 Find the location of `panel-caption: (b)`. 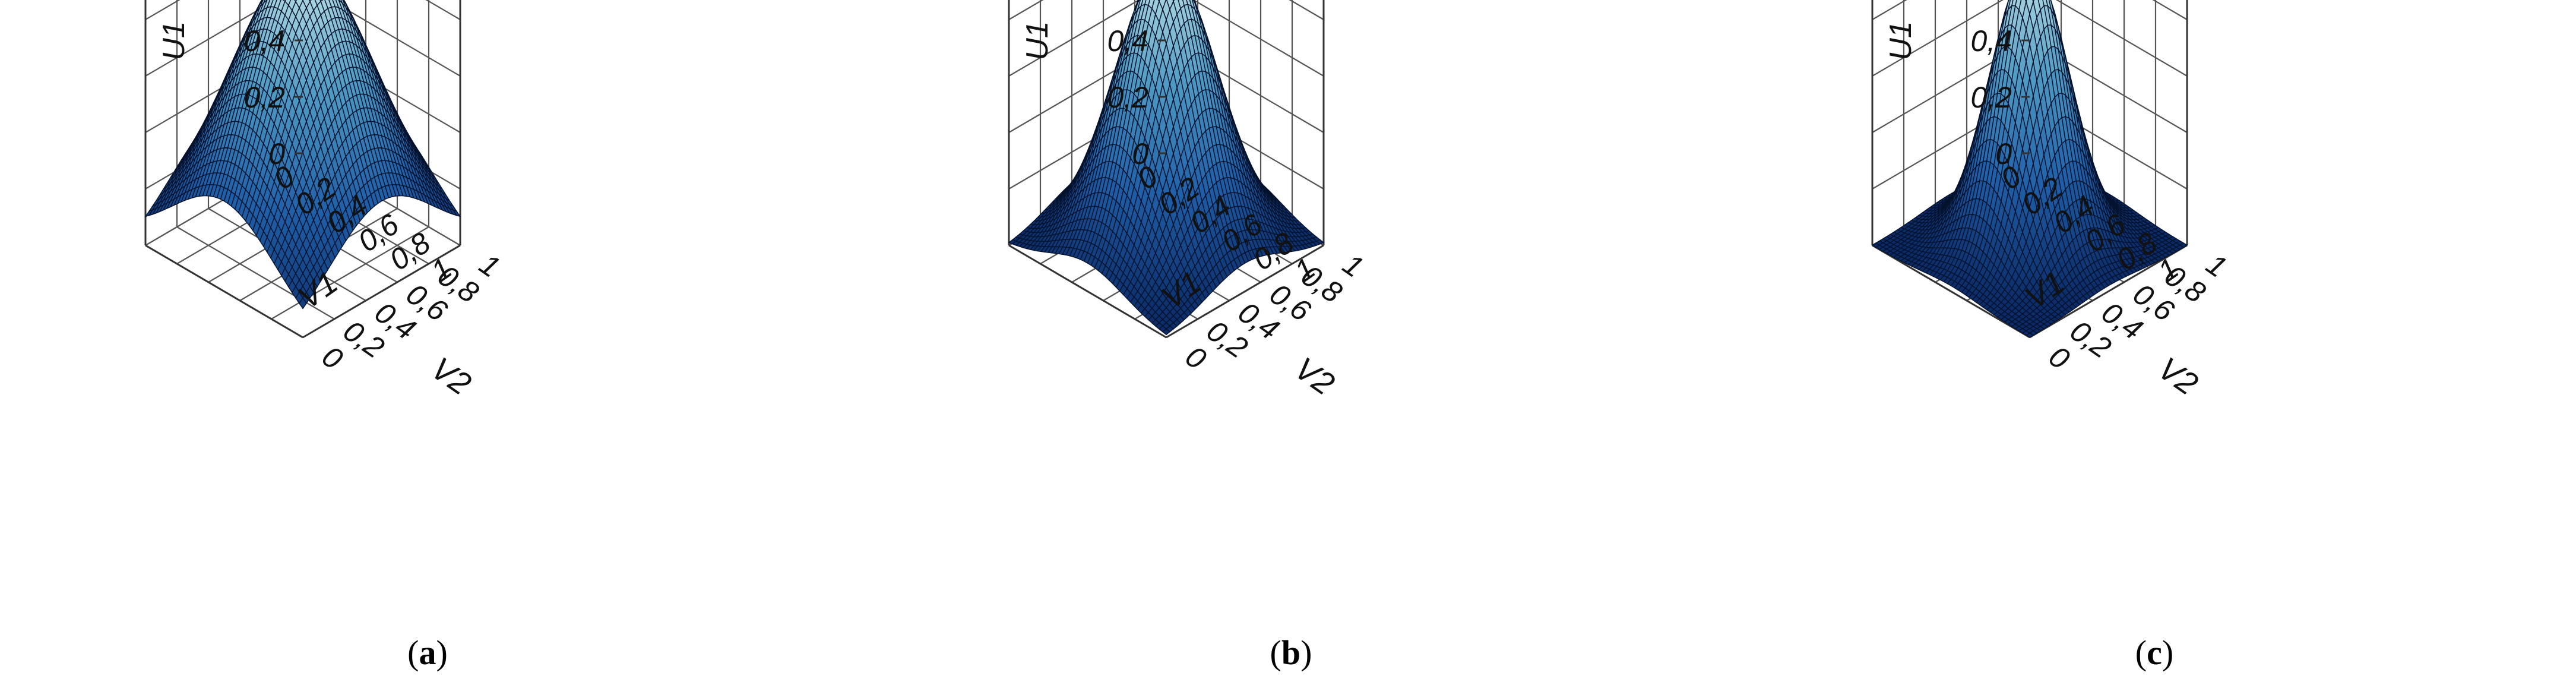

panel-caption: (b) is located at coordinates (1291, 653).